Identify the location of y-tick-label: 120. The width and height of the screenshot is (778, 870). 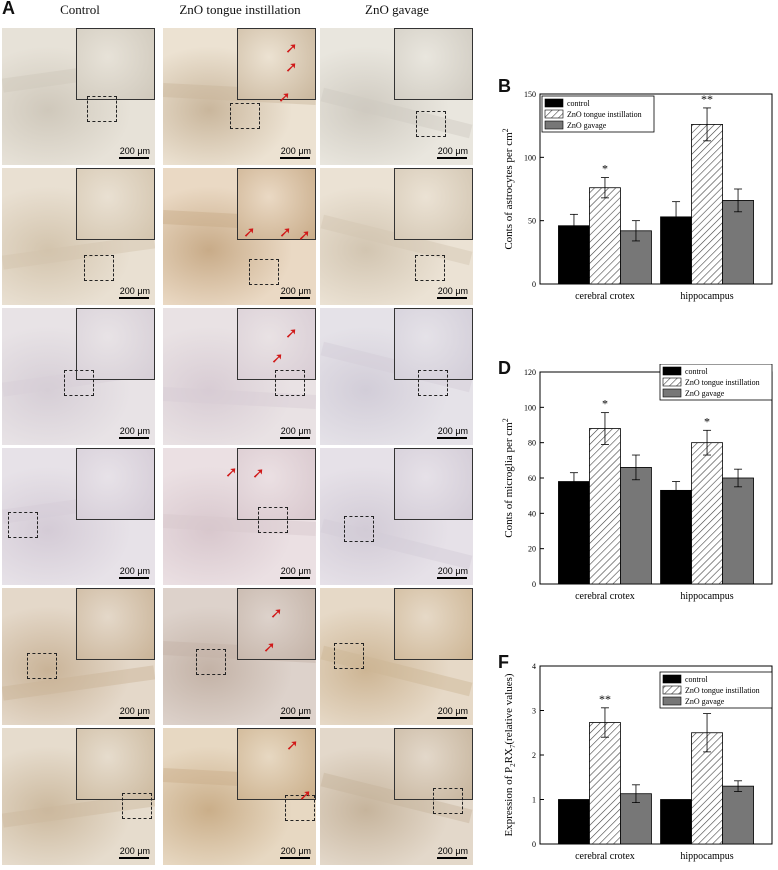
(530, 372).